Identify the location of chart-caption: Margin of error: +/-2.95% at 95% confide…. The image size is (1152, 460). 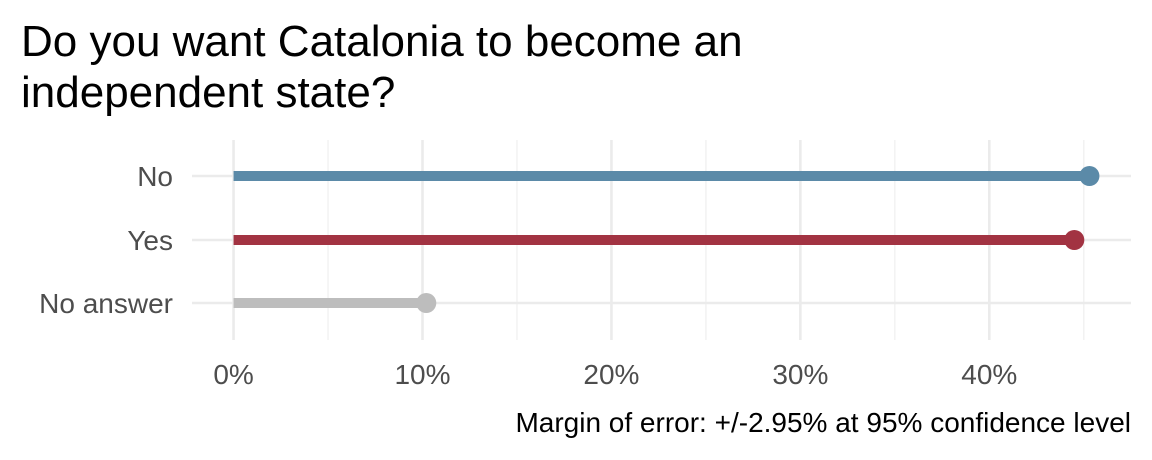
(823, 422).